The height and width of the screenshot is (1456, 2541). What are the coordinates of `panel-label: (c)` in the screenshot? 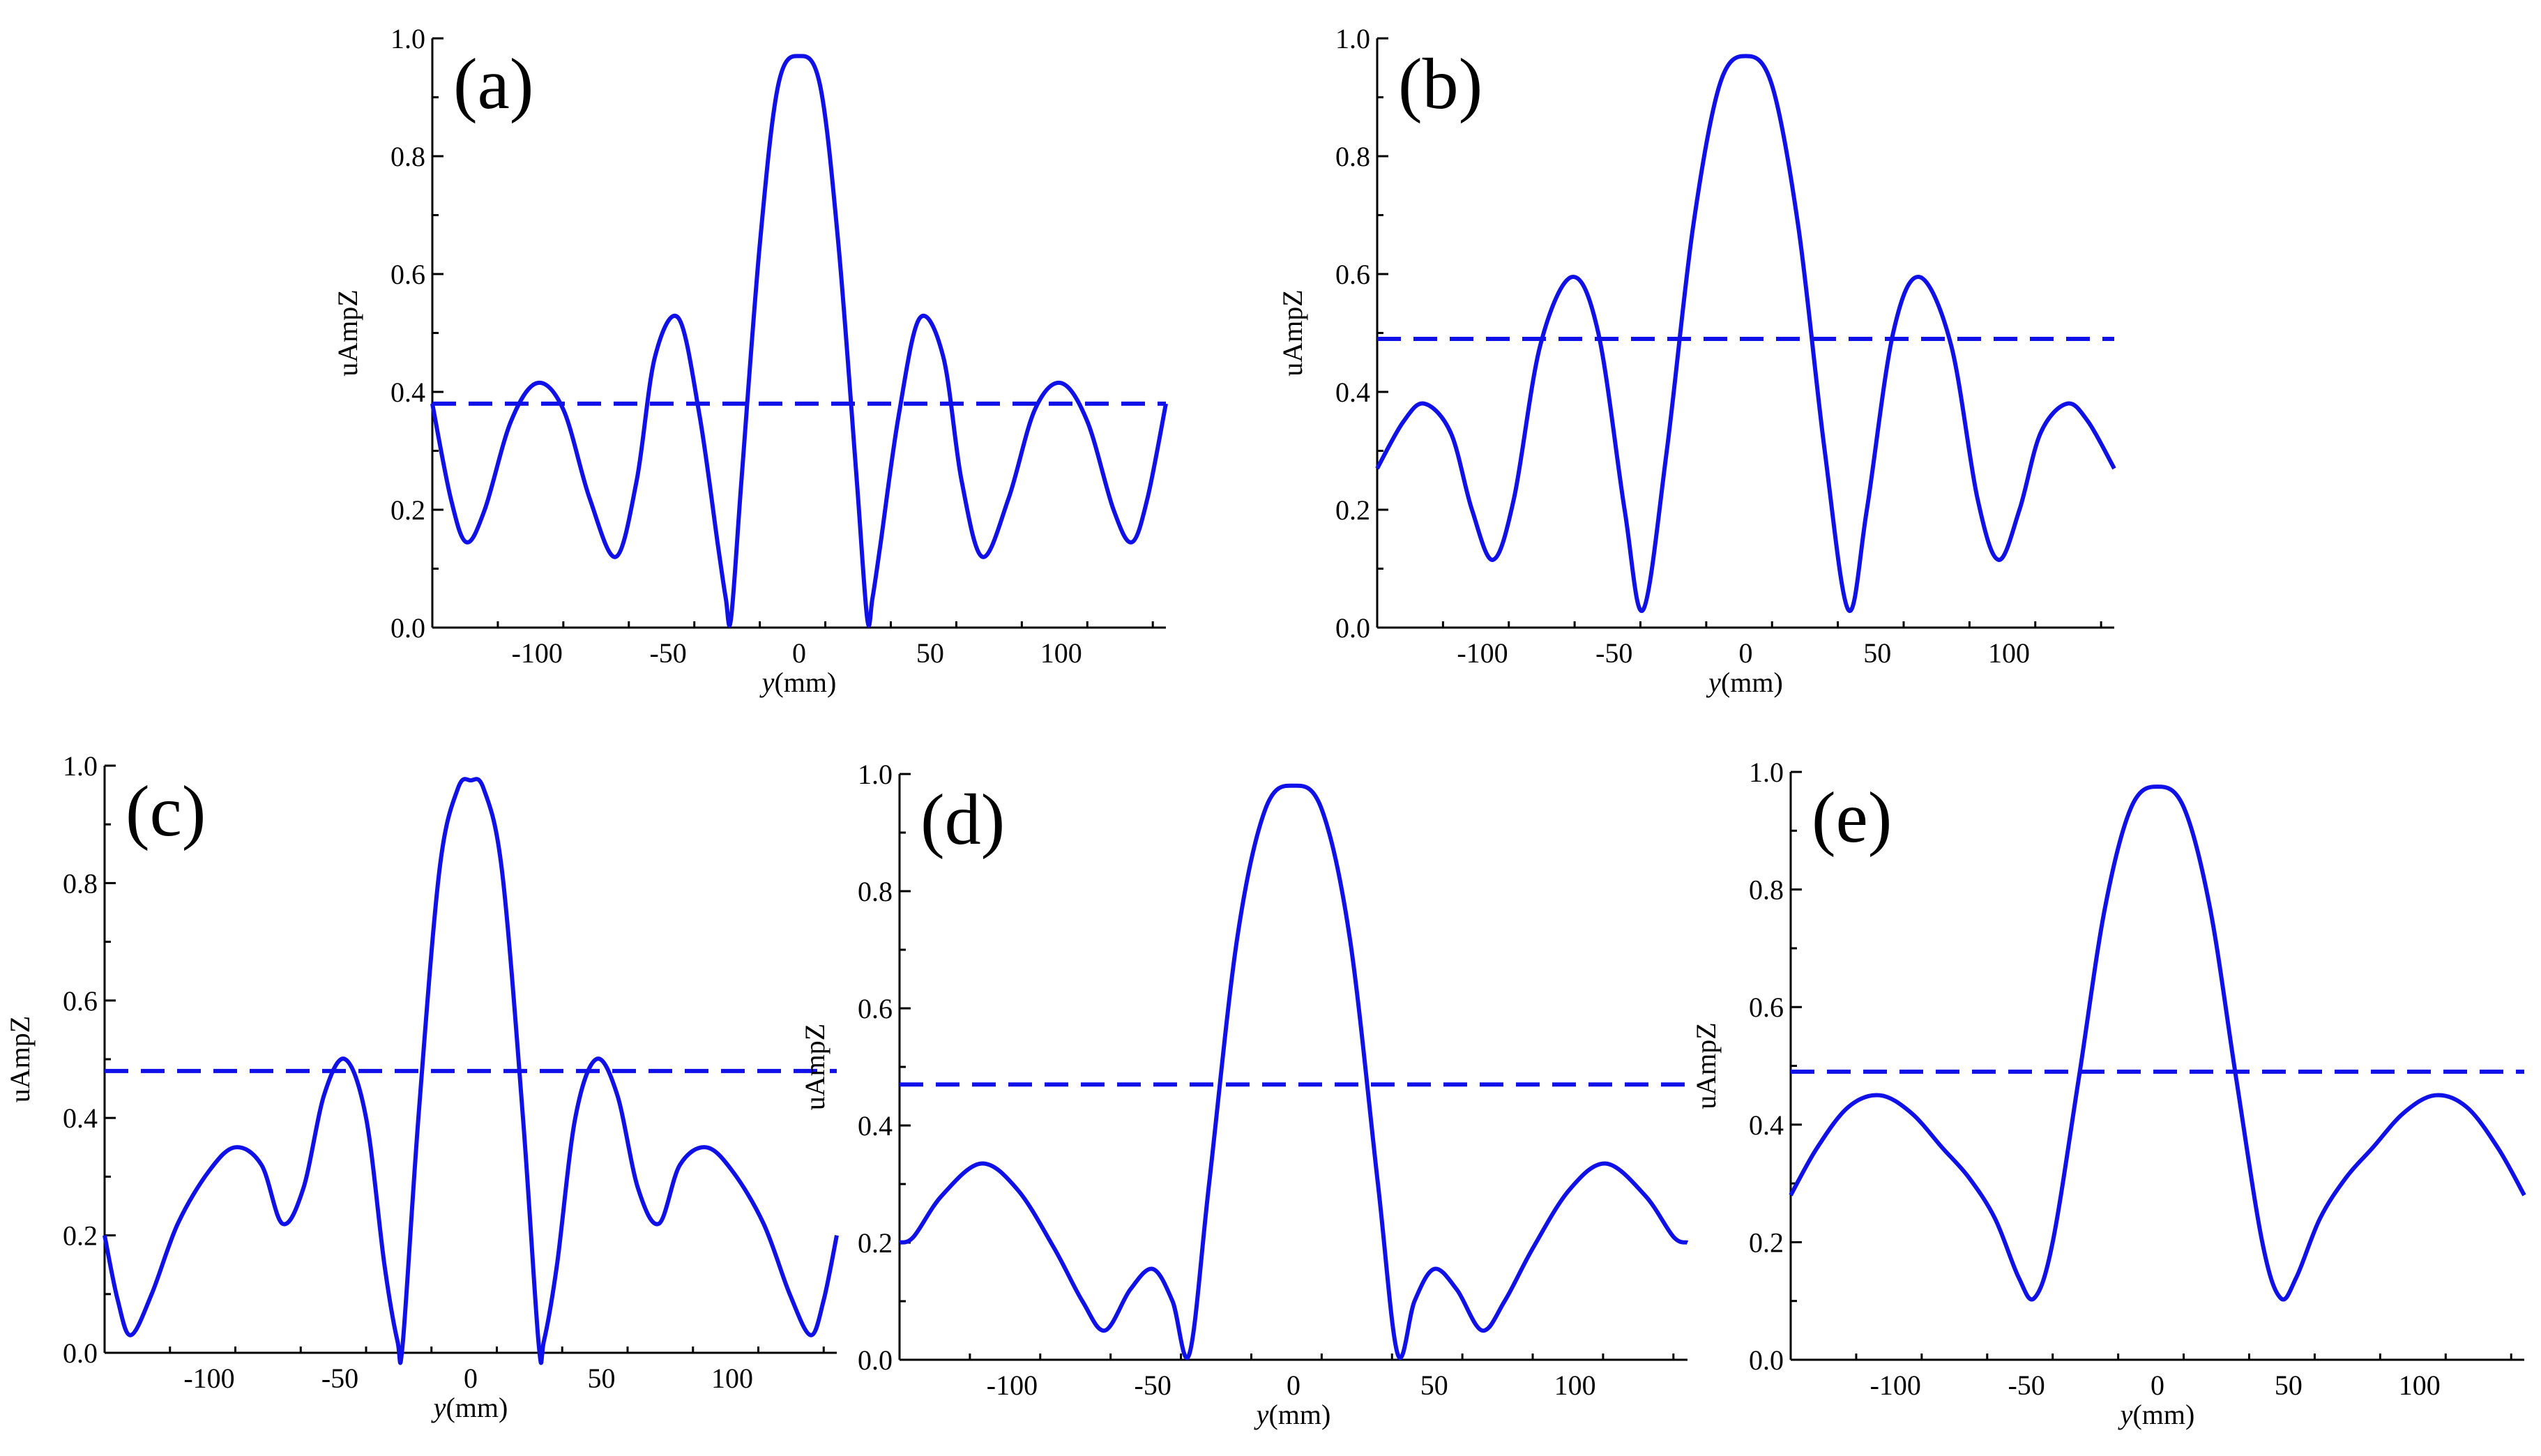 It's located at (166, 811).